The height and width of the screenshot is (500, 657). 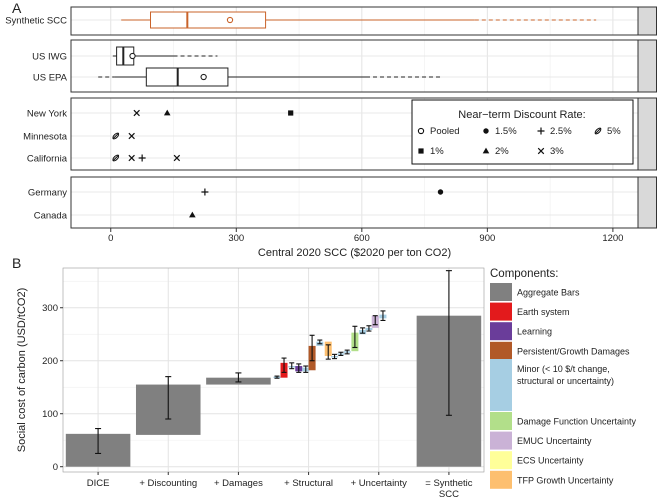 What do you see at coordinates (51, 216) in the screenshot?
I see `row-label-canada: Canada` at bounding box center [51, 216].